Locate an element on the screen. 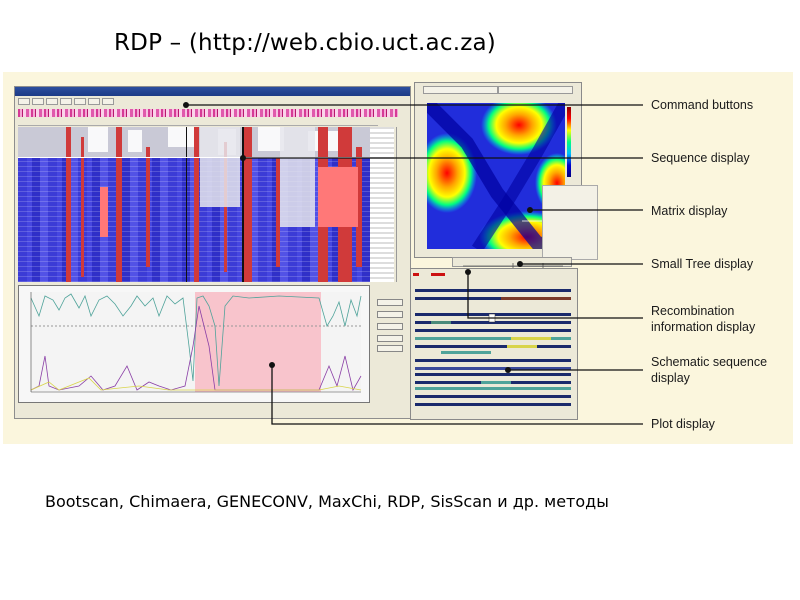 The height and width of the screenshot is (600, 800). plot-controls-panel is located at coordinates (390, 351).